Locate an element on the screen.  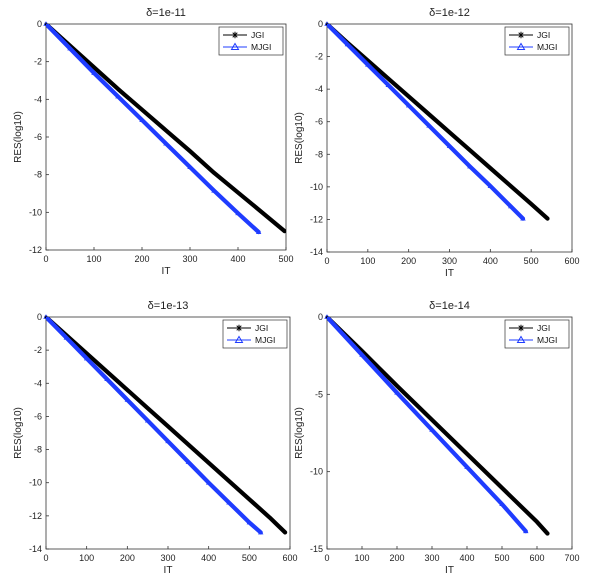
chart-3-legend-mjgi-label: MJGI is located at coordinates (547, 340).